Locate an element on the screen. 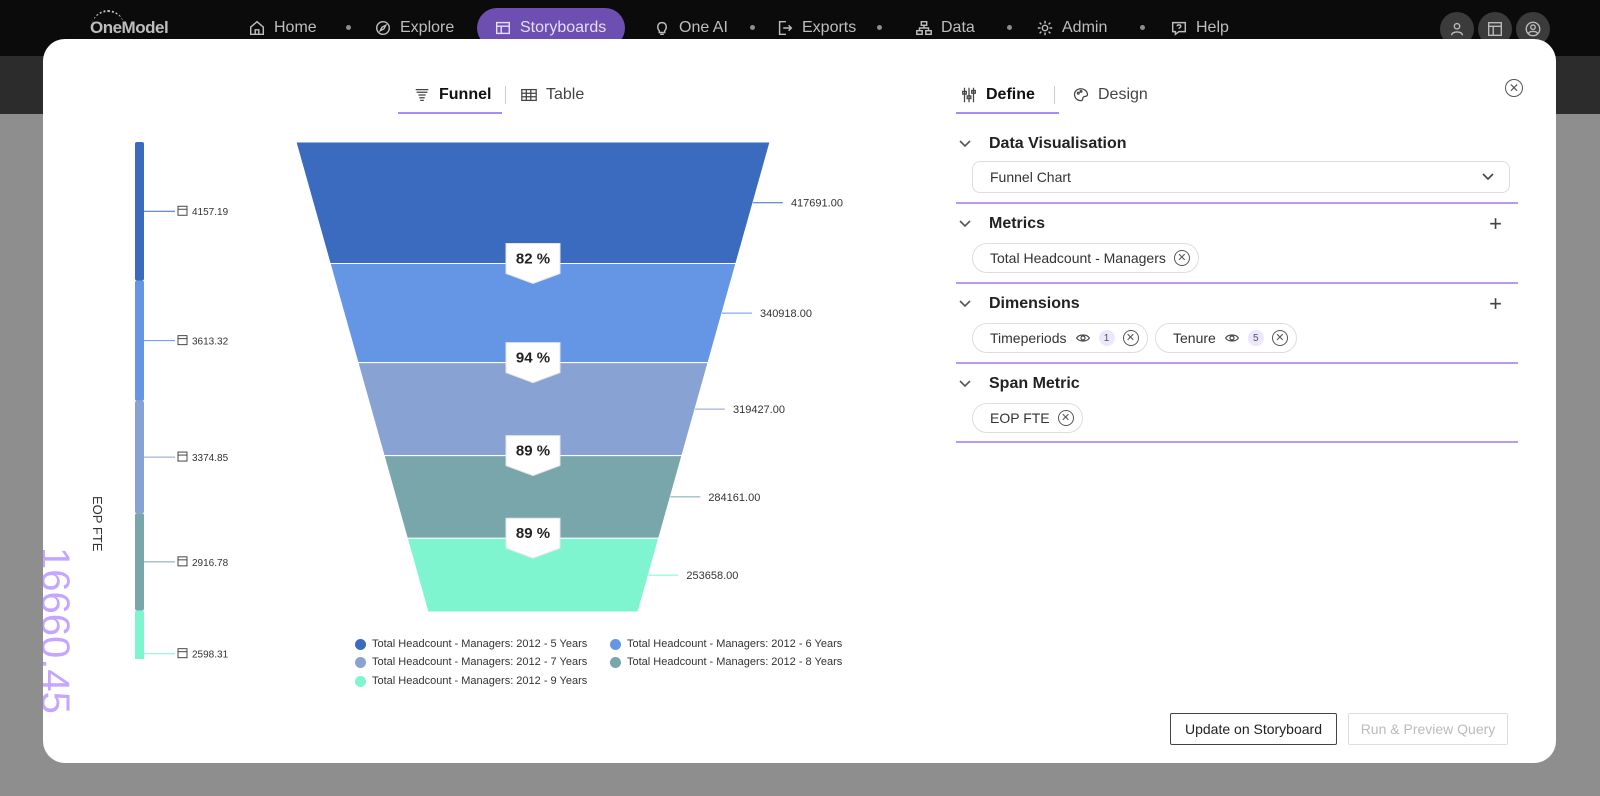  active-panel-tab-underline is located at coordinates (1007, 113).